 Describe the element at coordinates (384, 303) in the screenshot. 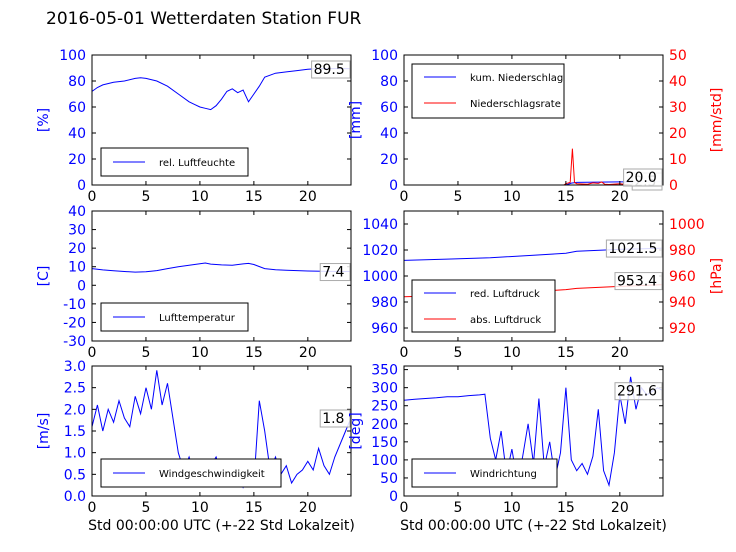

I see `pressure-ytick-label-1: 980` at that location.